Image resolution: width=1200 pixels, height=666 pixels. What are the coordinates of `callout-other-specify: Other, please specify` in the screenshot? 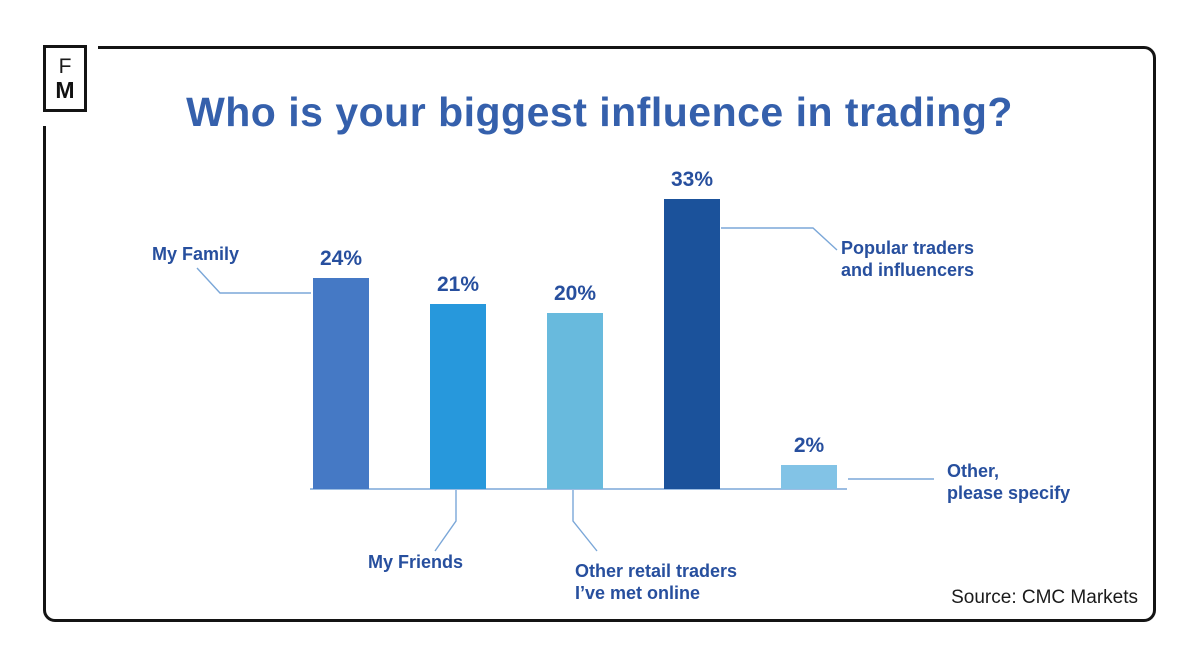 It's located at (1008, 482).